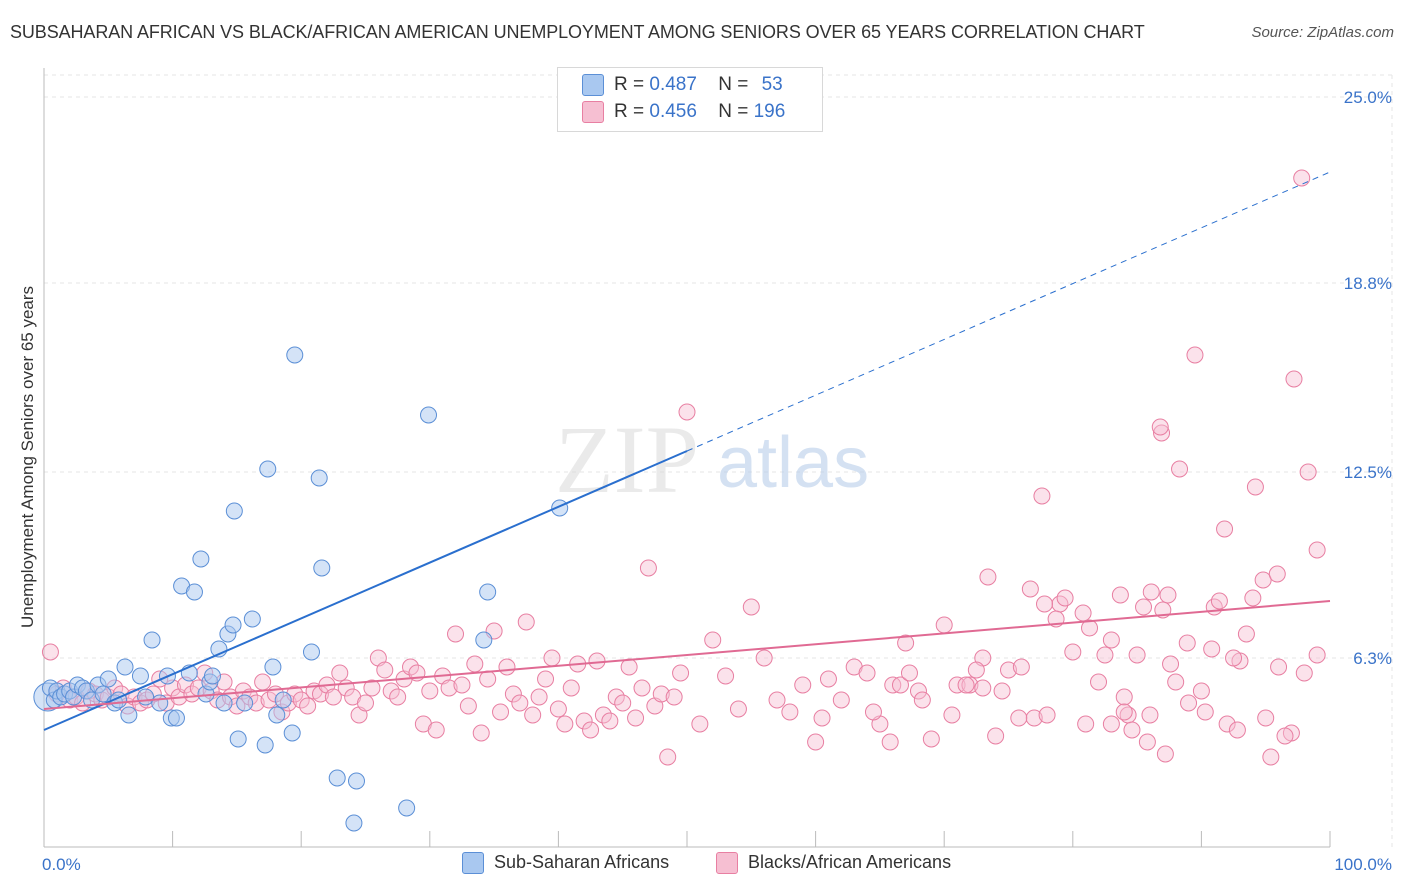 This screenshot has height=892, width=1406. What do you see at coordinates (1008, 311) in the screenshot?
I see `trend-line-subsaharan-extension` at bounding box center [1008, 311].